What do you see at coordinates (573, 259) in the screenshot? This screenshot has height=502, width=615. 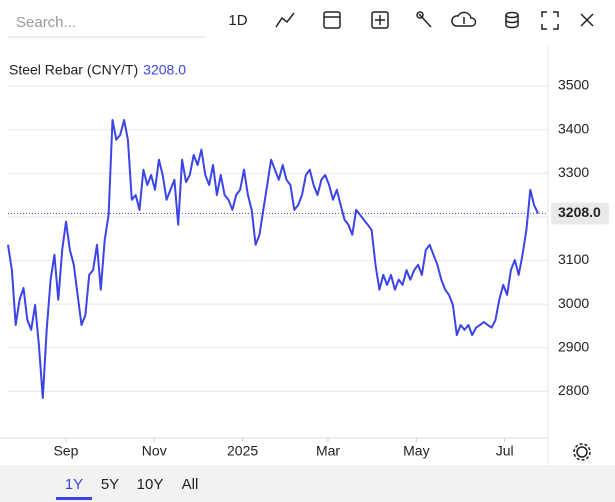 I see `y-tick-label: 3100` at bounding box center [573, 259].